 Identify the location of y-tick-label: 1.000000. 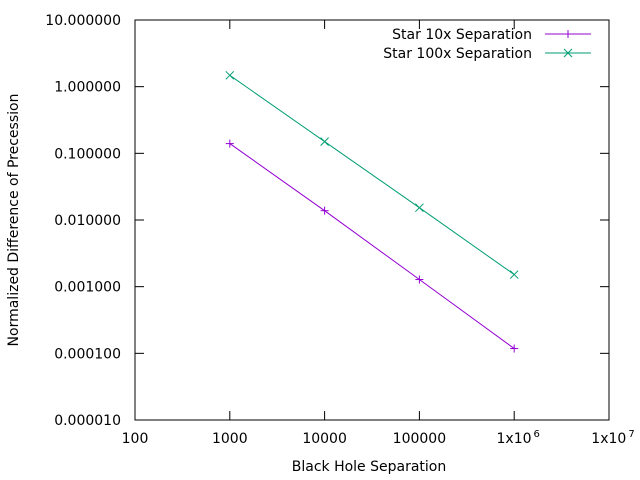
(87, 88).